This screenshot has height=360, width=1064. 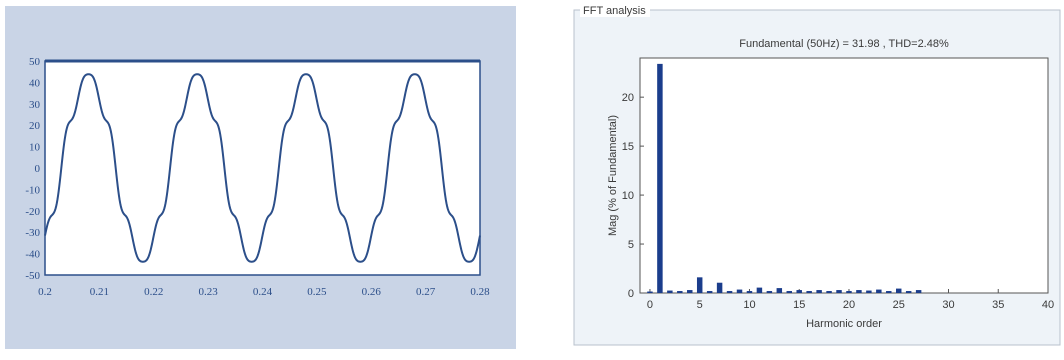 What do you see at coordinates (426, 292) in the screenshot?
I see `x-tick-label: 0.27` at bounding box center [426, 292].